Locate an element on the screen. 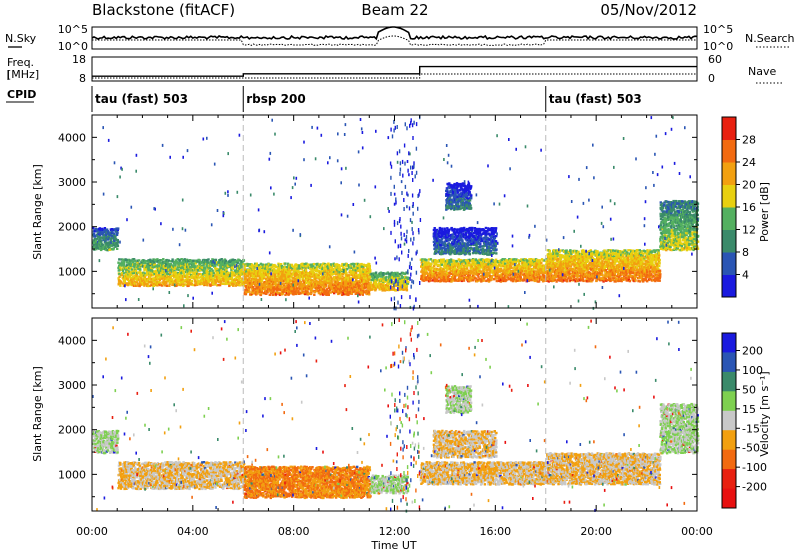 The width and height of the screenshot is (800, 554). power-colorbar-tick-label: 16 is located at coordinates (749, 207).